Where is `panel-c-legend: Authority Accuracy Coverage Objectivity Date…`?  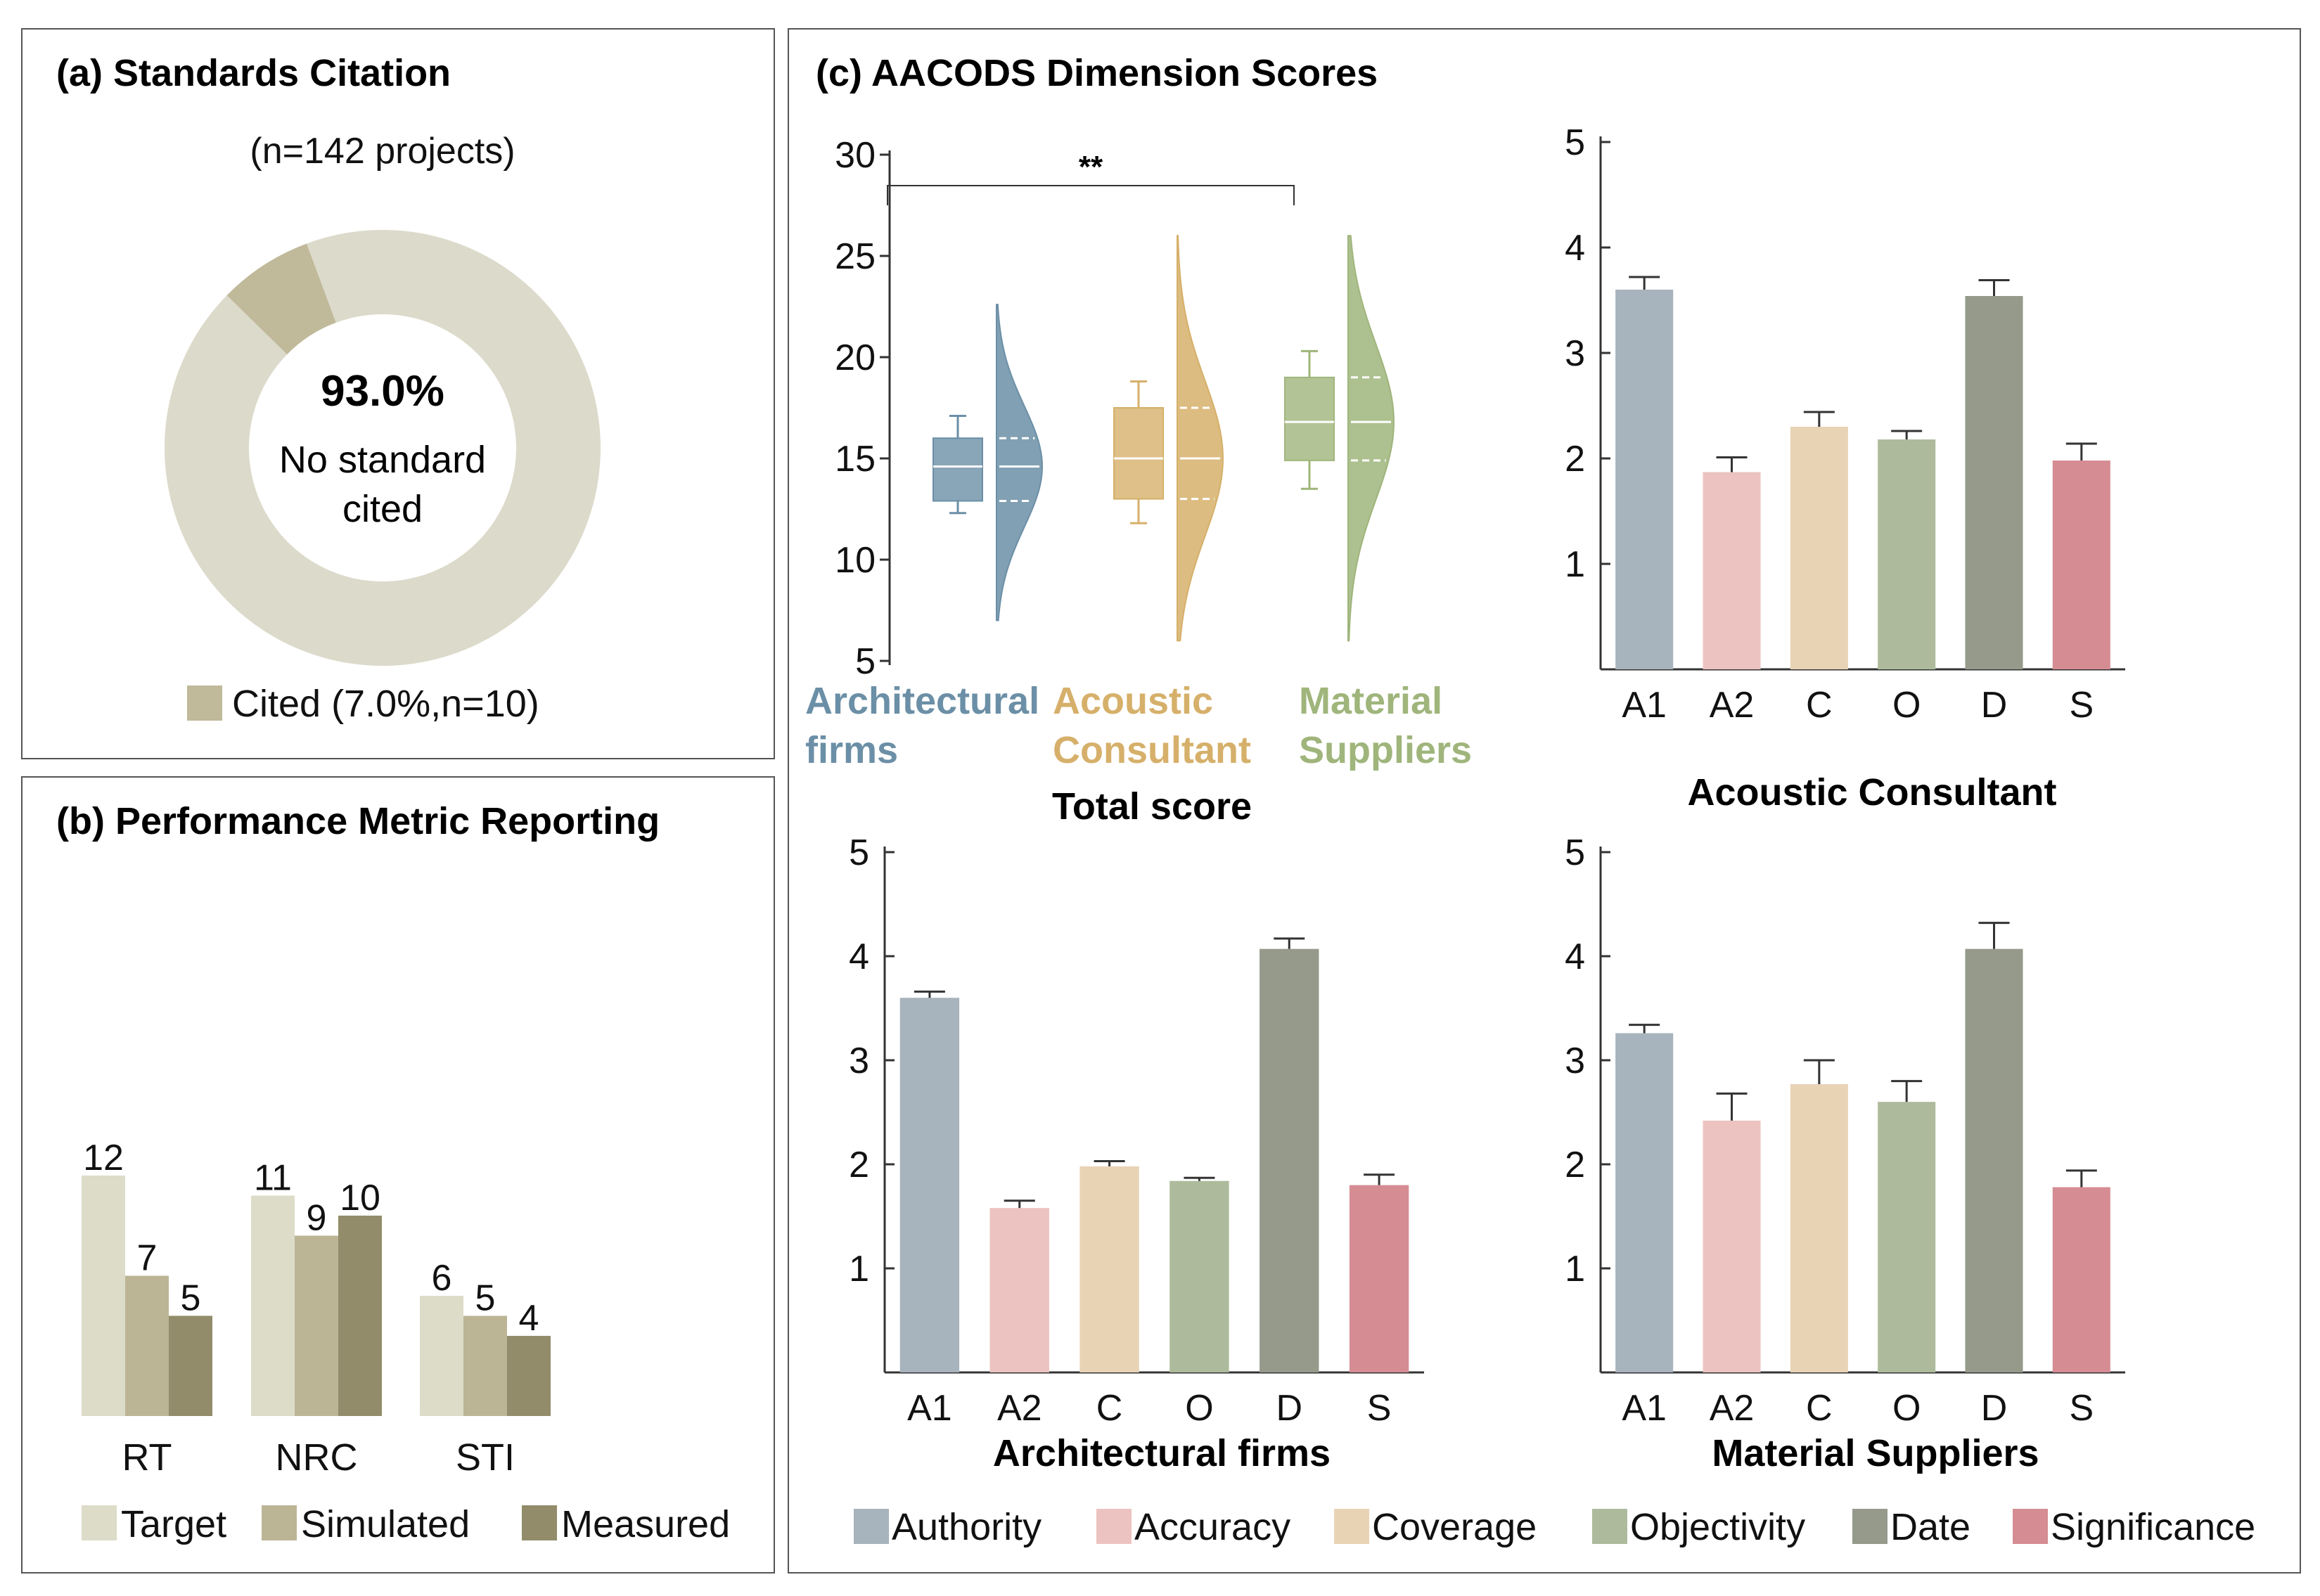 panel-c-legend: Authority Accuracy Coverage Objectivity Date… is located at coordinates (1554, 1527).